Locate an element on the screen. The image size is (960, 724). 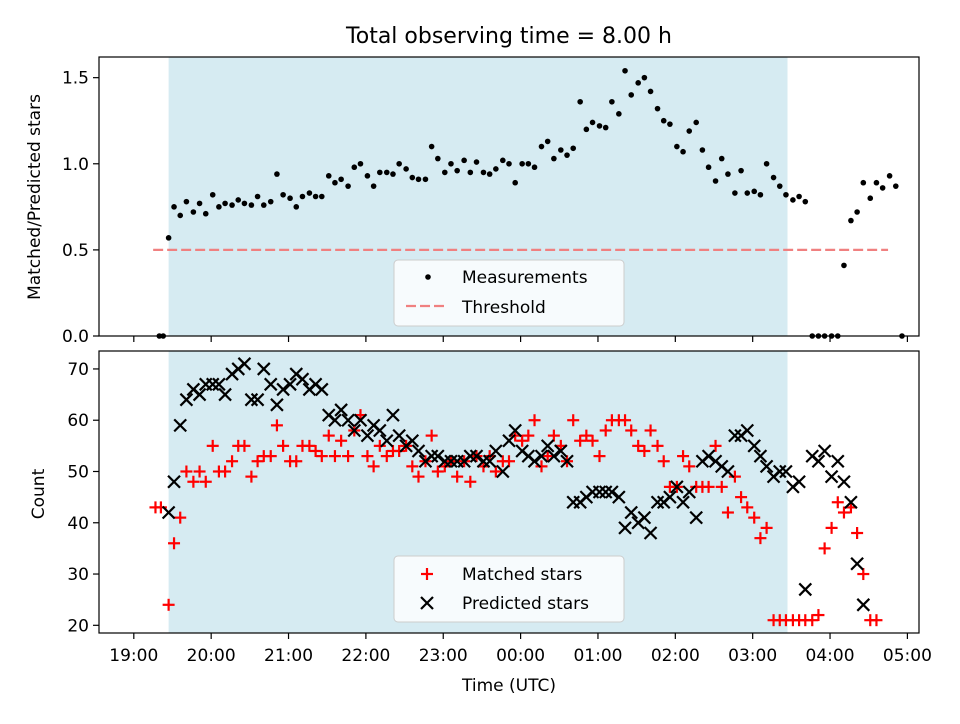
top-legend: Measurements Threshold is located at coordinates (509, 293).